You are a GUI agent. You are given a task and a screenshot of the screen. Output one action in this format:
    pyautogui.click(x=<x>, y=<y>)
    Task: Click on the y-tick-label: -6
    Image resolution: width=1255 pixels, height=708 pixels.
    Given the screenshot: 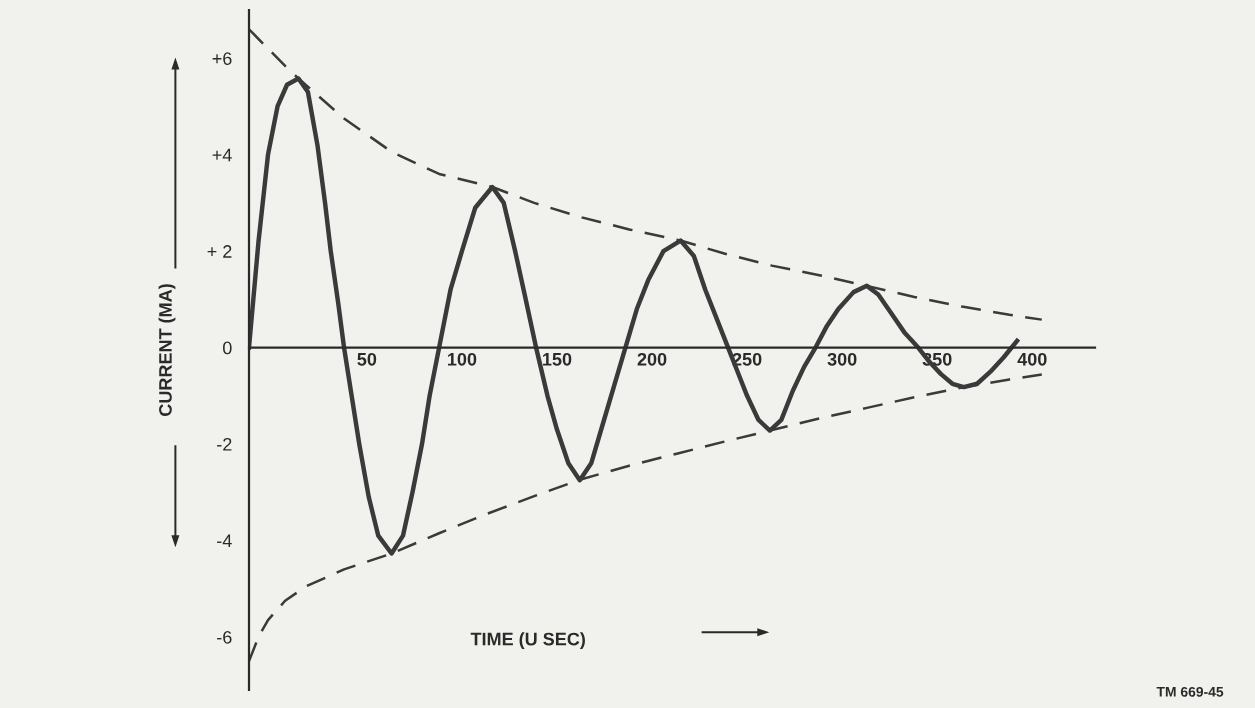 What is the action you would take?
    pyautogui.click(x=224, y=637)
    